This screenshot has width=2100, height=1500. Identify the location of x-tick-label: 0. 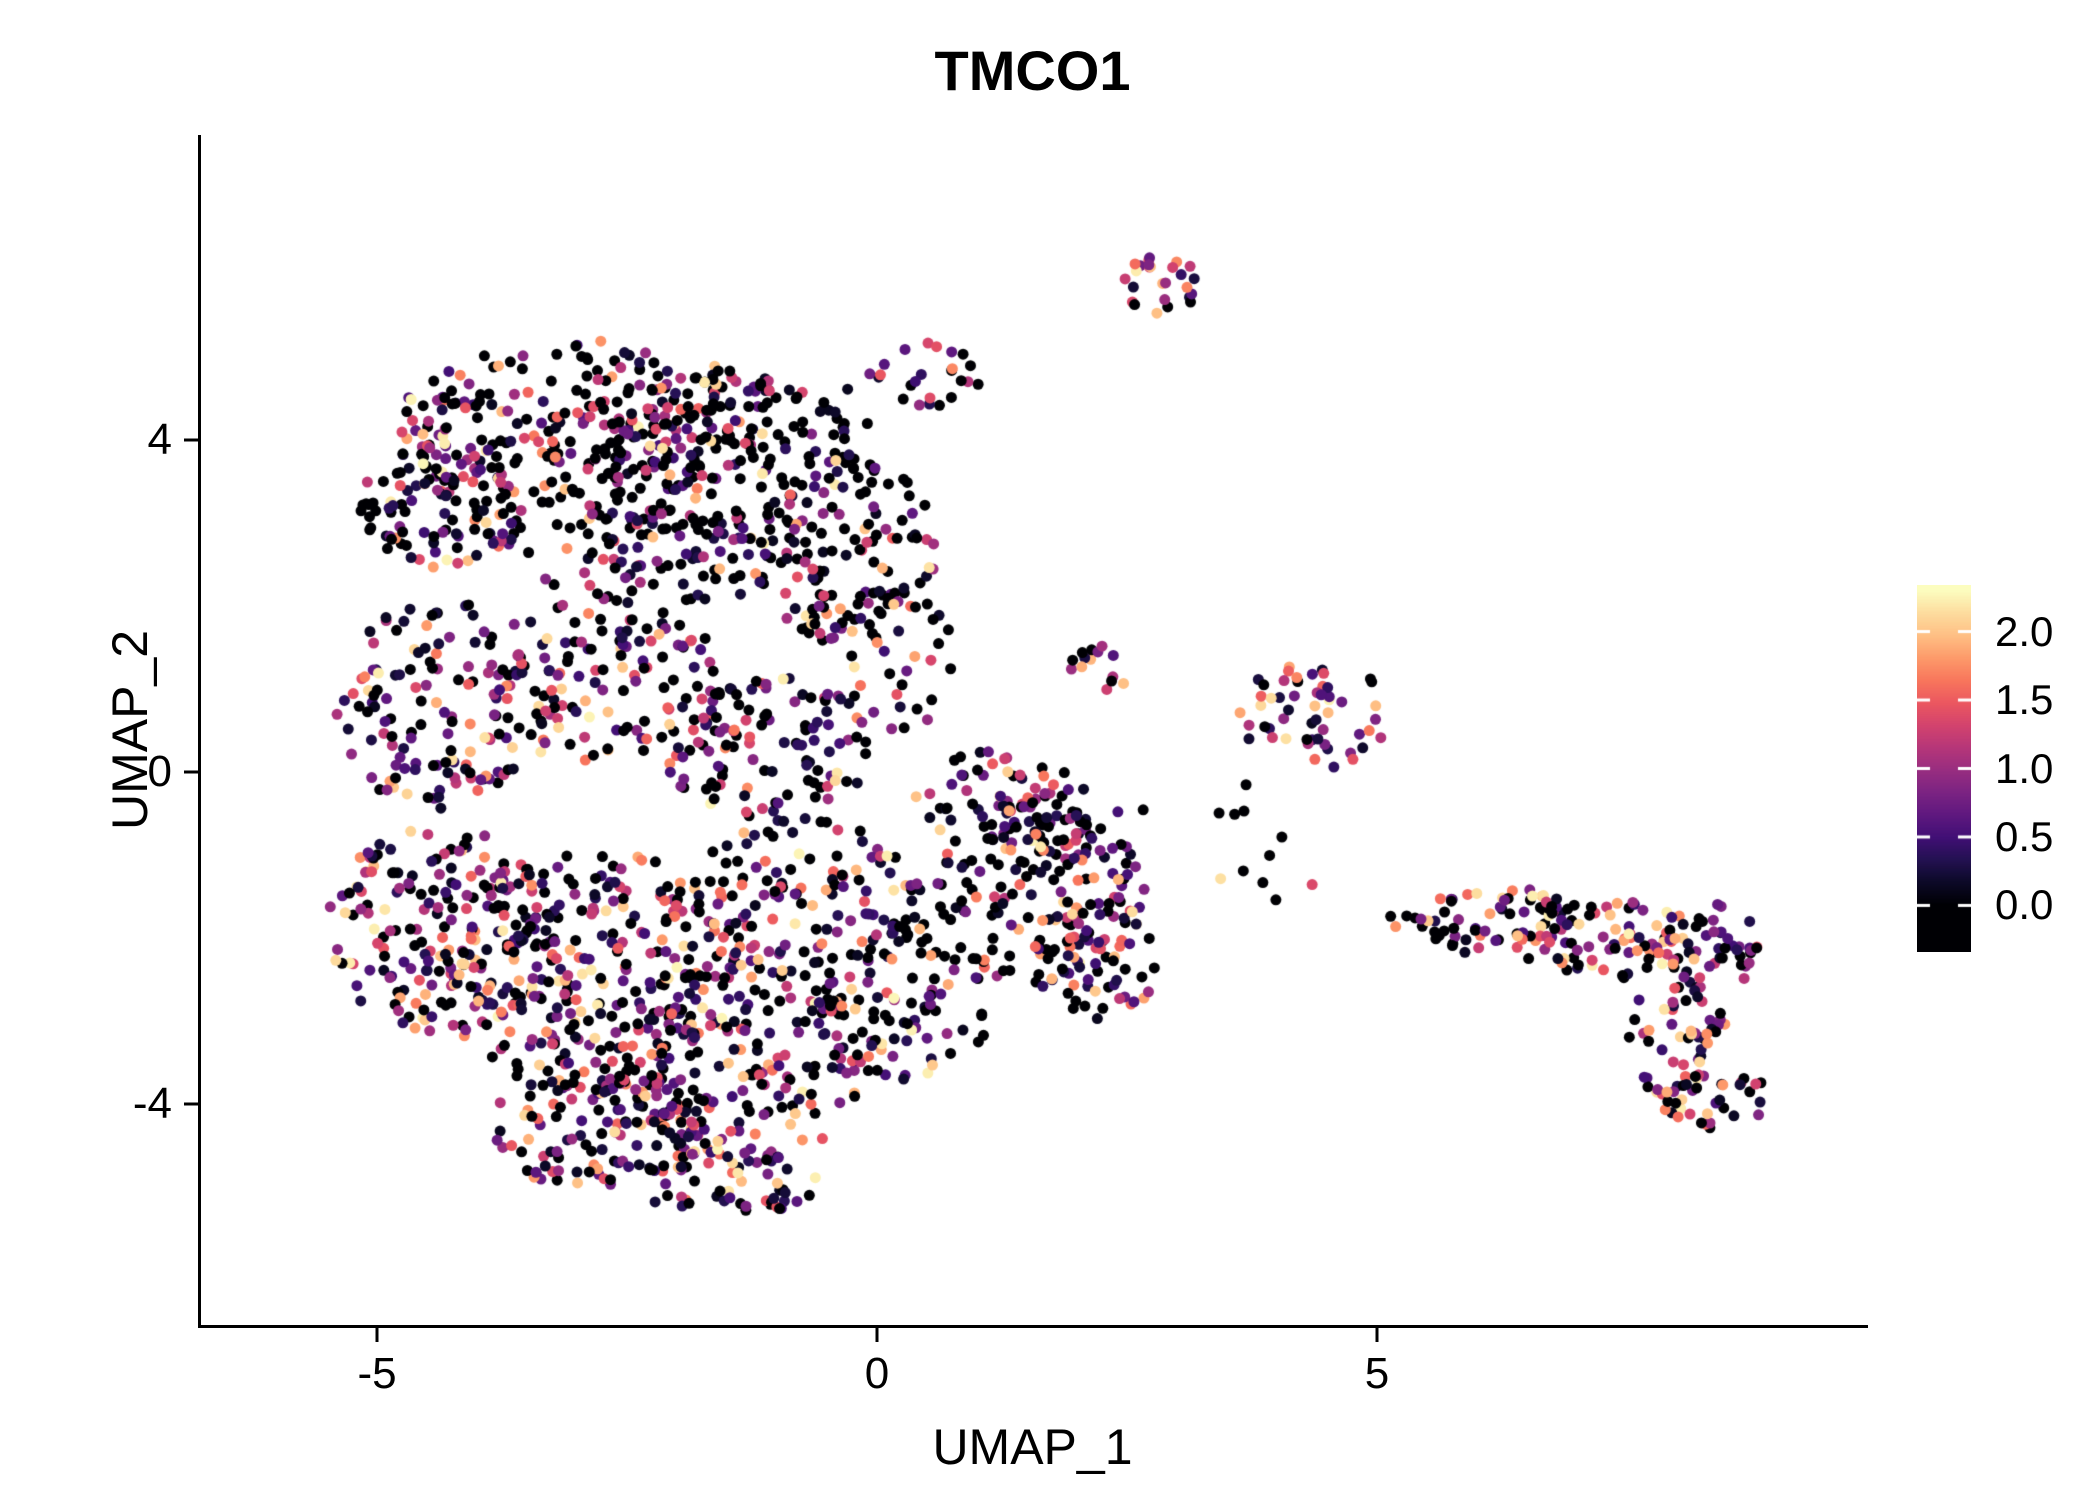
(877, 1373).